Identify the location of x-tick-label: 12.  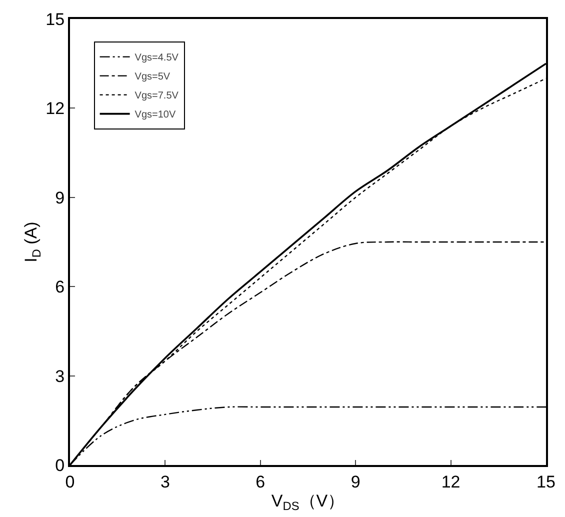
(450, 482).